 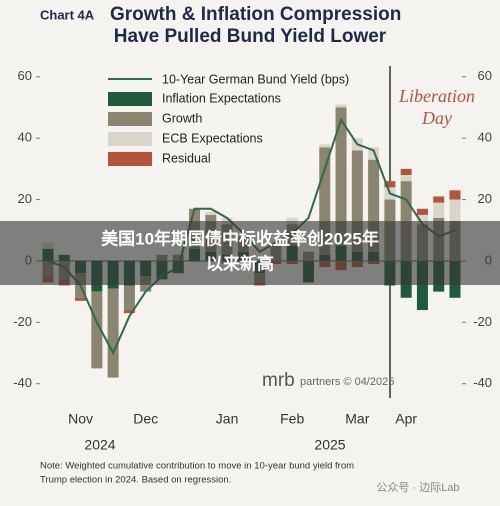 What do you see at coordinates (227, 419) in the screenshot?
I see `x-tick-label: Jan` at bounding box center [227, 419].